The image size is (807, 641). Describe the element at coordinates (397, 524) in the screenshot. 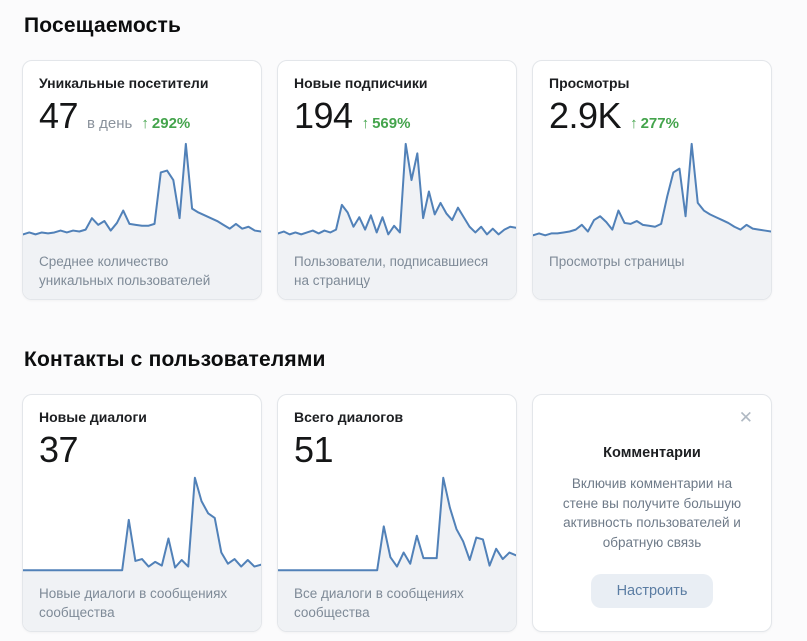

I see `sparkline-chart-total-dialogs` at that location.